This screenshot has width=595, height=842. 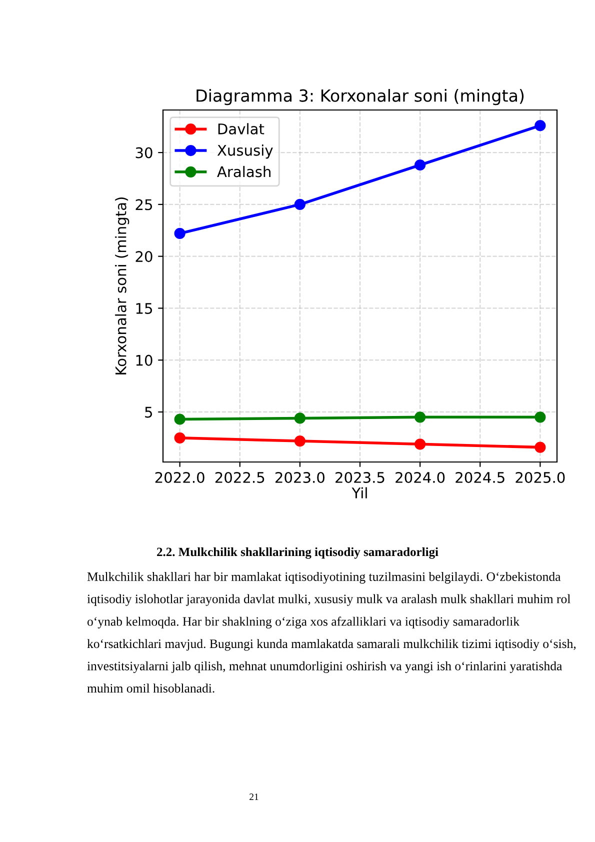 What do you see at coordinates (360, 97) in the screenshot?
I see `chart-title: Diagramma 3: Korxonalar soni (mingta)` at bounding box center [360, 97].